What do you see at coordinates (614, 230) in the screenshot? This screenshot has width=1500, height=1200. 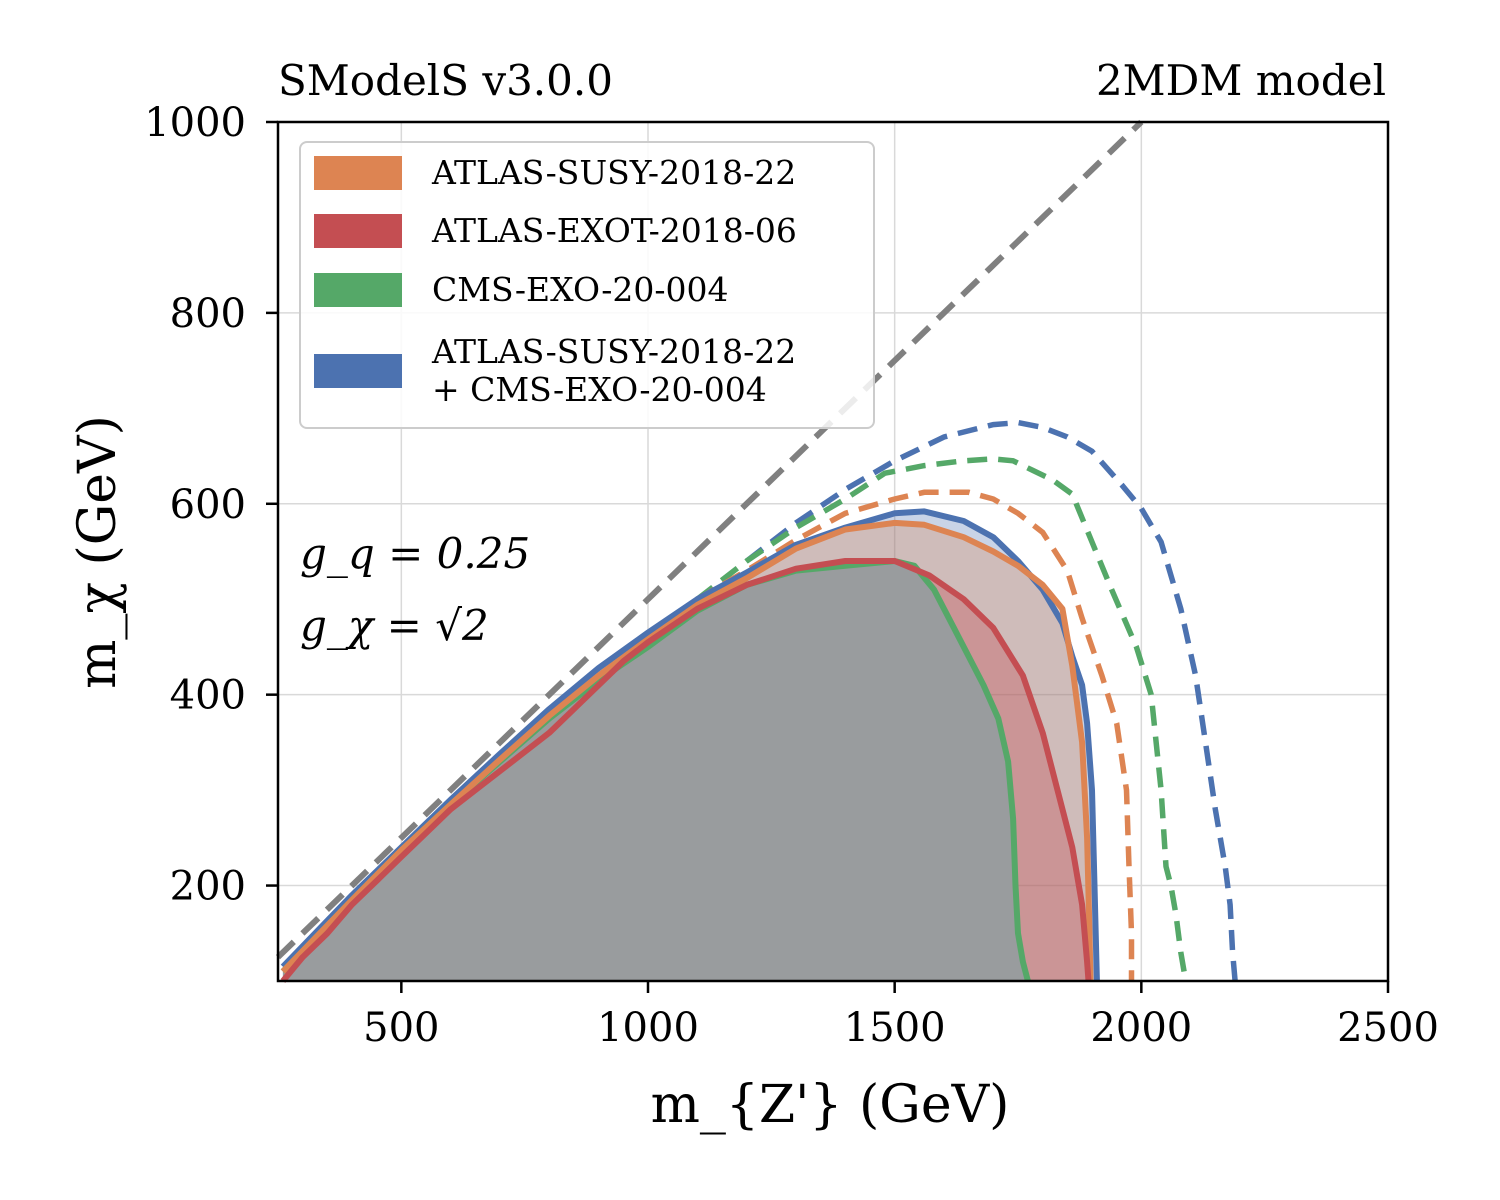 I see `legend-label: ATLAS-EXOT-2018-06` at bounding box center [614, 230].